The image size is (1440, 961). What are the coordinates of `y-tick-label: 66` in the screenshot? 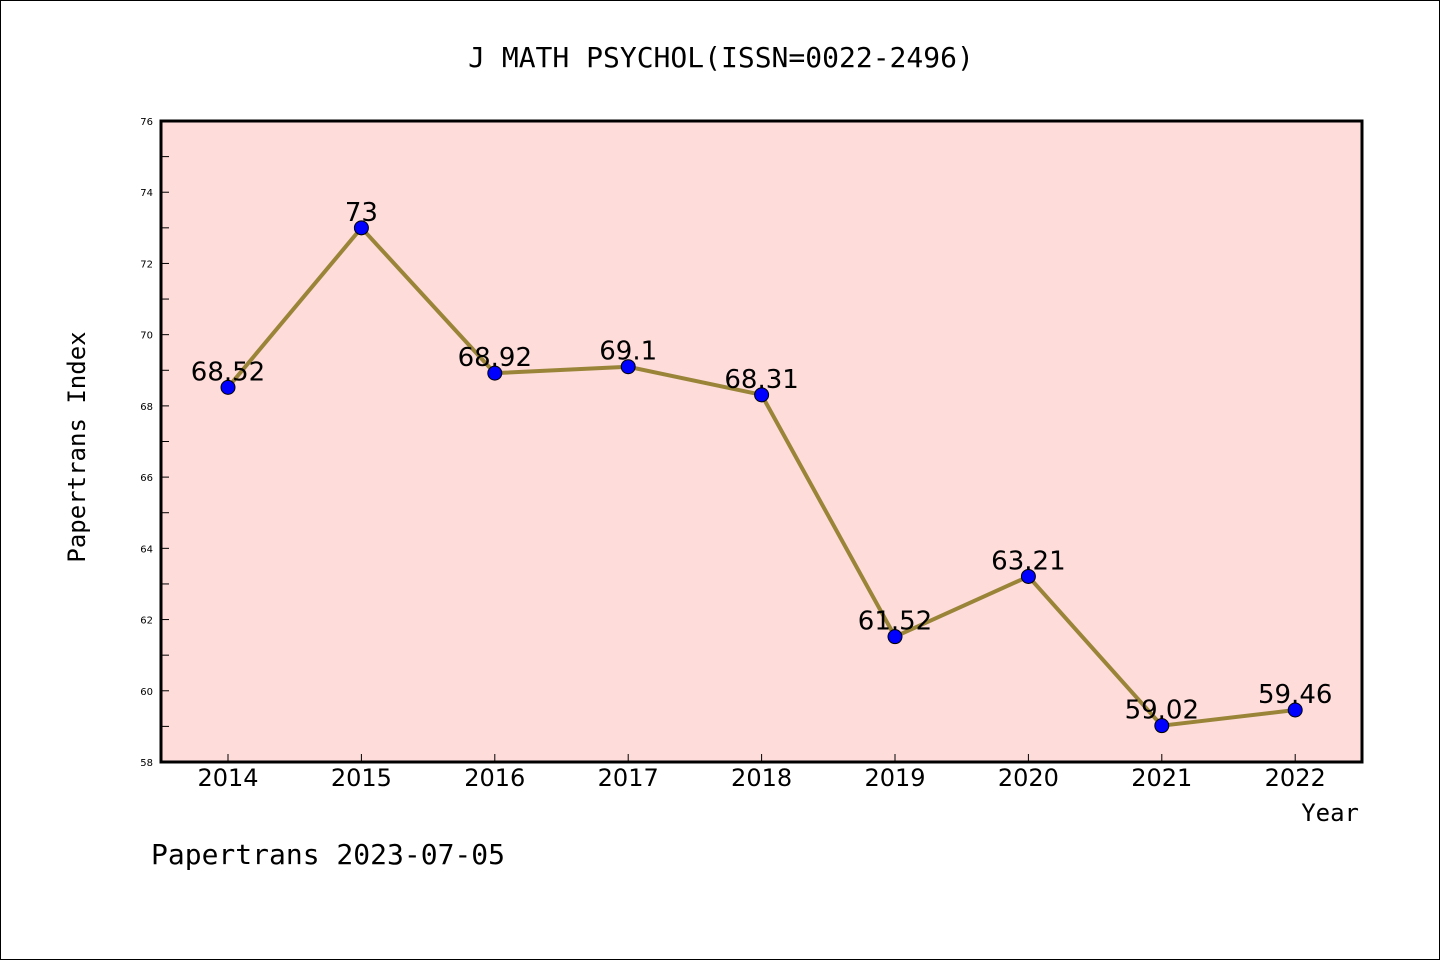 It's located at (146, 478).